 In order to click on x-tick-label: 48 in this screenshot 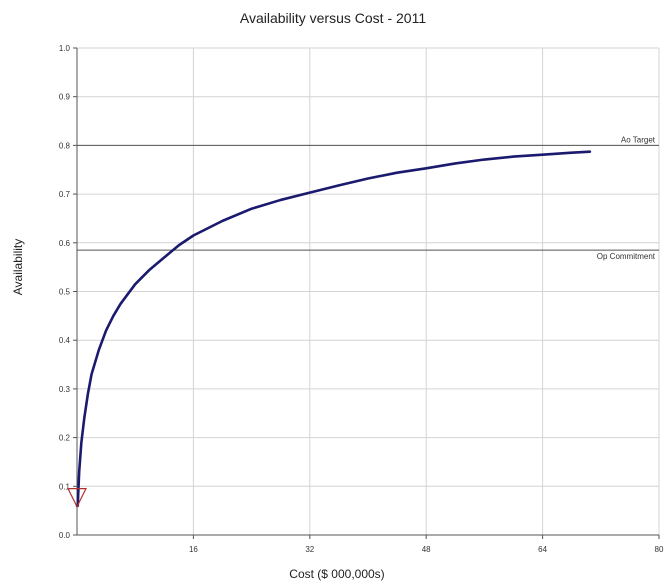, I will do `click(426, 549)`.